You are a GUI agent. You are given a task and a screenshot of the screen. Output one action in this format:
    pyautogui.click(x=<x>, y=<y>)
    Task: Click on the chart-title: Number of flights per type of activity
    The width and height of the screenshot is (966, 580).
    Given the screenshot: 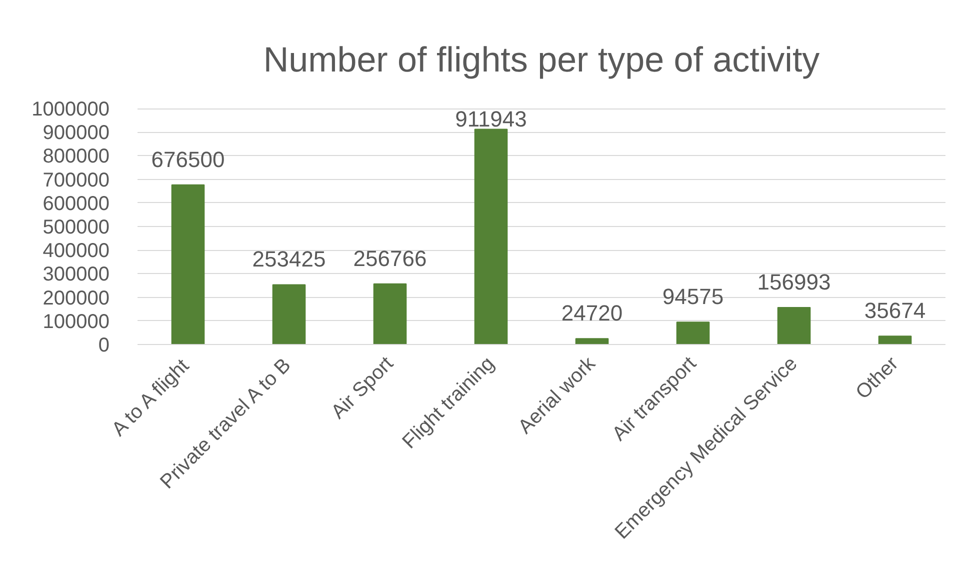 What is the action you would take?
    pyautogui.click(x=541, y=60)
    